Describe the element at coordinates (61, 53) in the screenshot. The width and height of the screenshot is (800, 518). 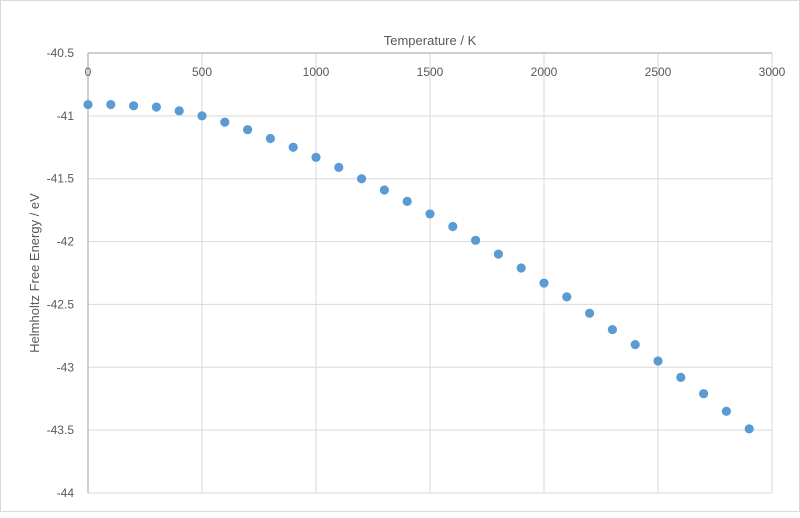
I see `y-tick-label: -40.5` at that location.